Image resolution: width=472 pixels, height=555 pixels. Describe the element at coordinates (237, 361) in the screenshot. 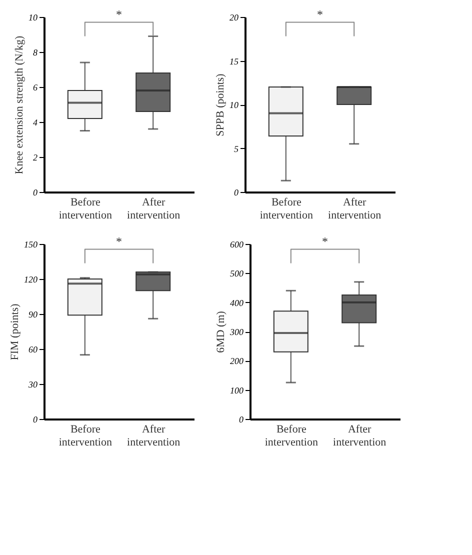

I see `y-tick-label: 200` at that location.